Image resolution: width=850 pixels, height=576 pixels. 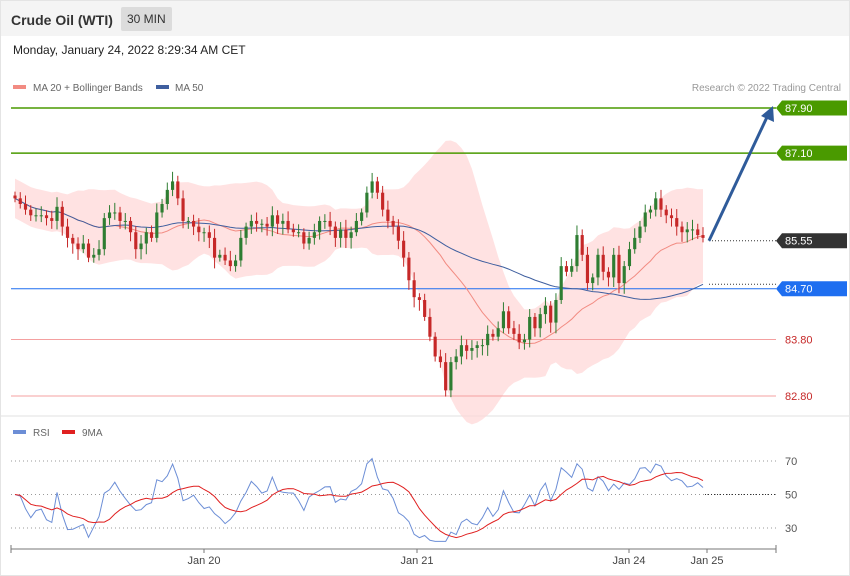 What do you see at coordinates (88, 88) in the screenshot?
I see `ma20-legend-label: MA 20 + Bollinger Bands` at bounding box center [88, 88].